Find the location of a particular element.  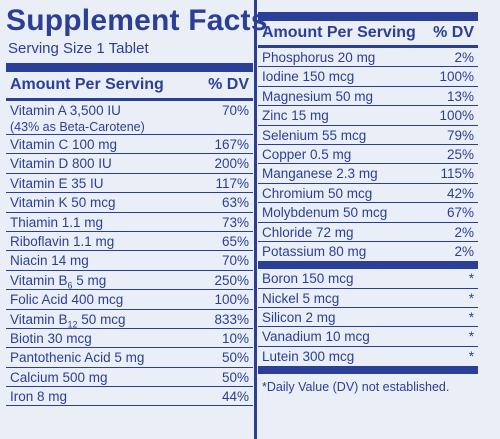

nutrient-row: Zinc 15 mg 100% is located at coordinates (368, 116).